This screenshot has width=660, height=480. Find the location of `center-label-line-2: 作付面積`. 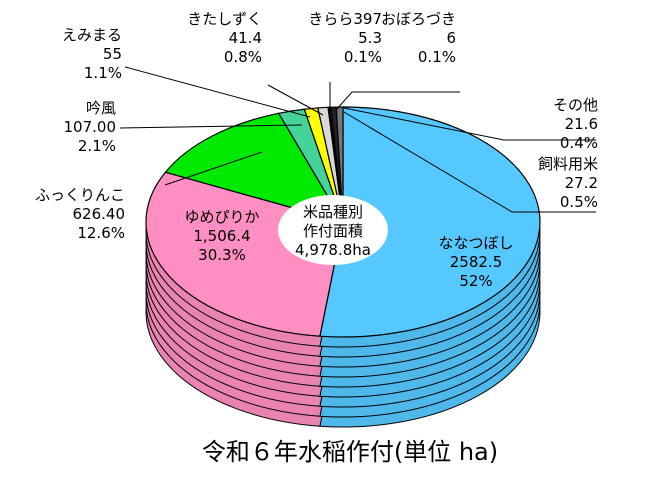

center-label-line-2: 作付面積 is located at coordinates (333, 231).